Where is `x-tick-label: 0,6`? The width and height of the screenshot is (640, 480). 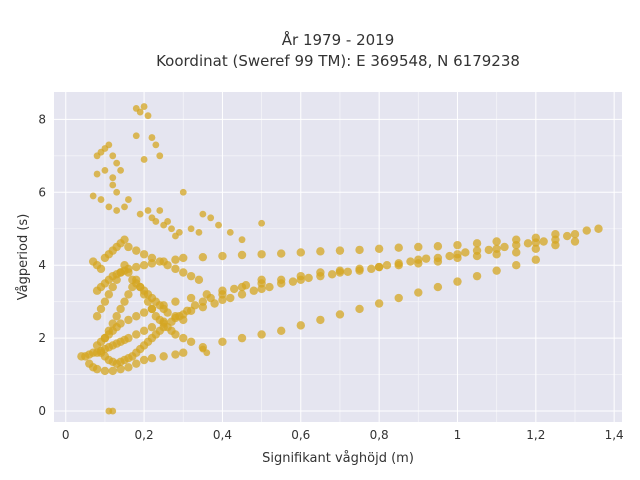
x-tick-label: 0,6 is located at coordinates (300, 435).